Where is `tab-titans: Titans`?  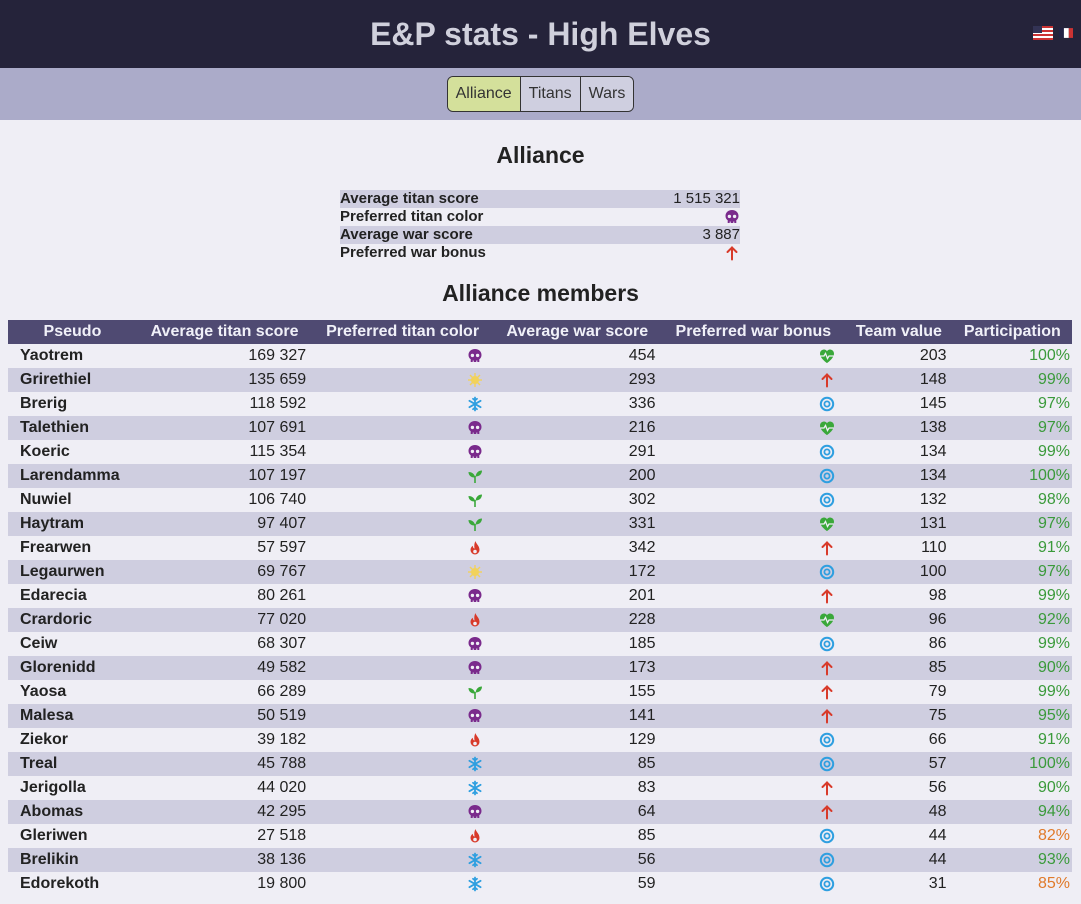
tab-titans: Titans is located at coordinates (549, 94).